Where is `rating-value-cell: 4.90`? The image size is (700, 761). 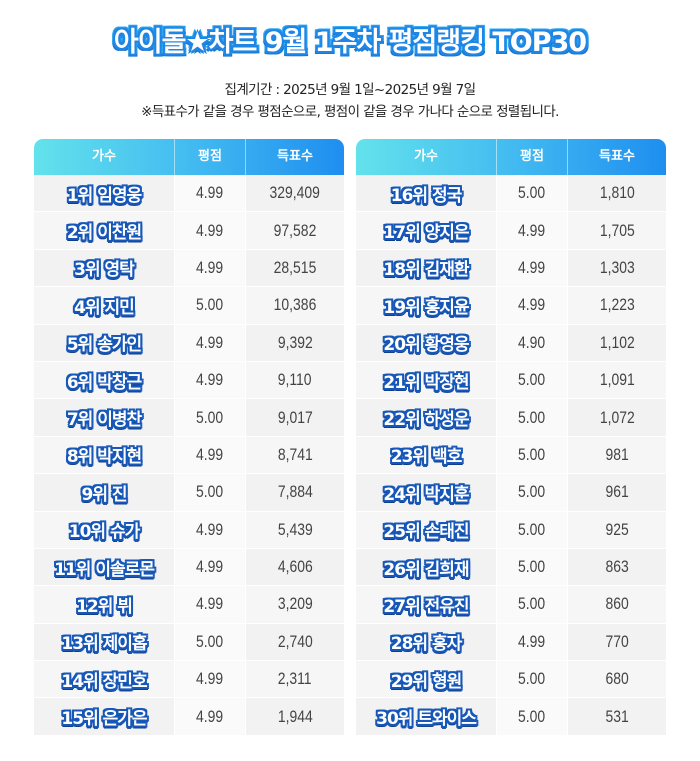 rating-value-cell: 4.90 is located at coordinates (532, 342).